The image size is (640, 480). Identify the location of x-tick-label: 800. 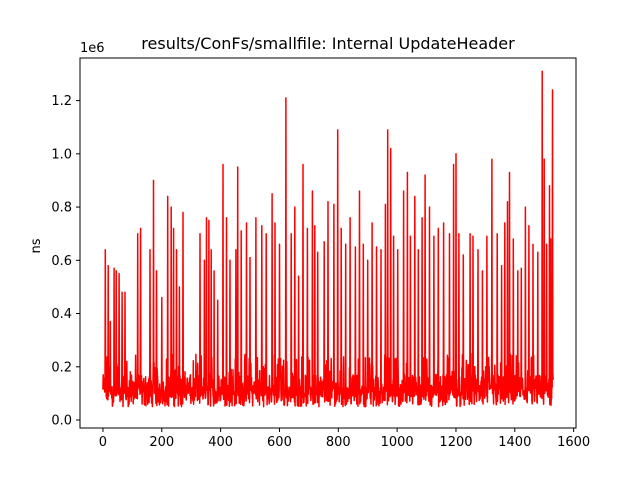
(338, 442).